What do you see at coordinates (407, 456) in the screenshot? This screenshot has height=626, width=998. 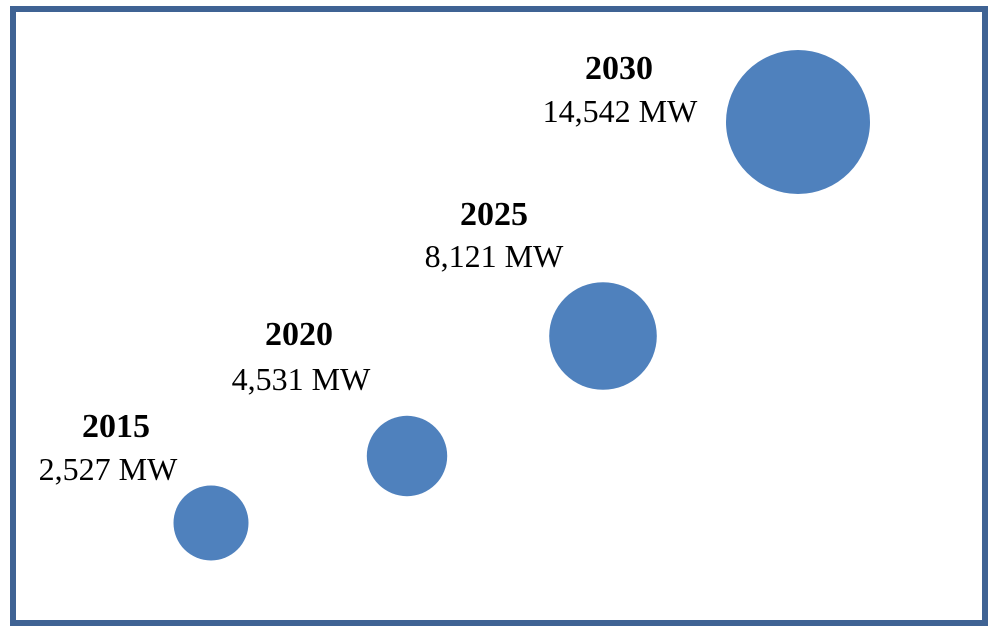 I see `bubble-2020` at bounding box center [407, 456].